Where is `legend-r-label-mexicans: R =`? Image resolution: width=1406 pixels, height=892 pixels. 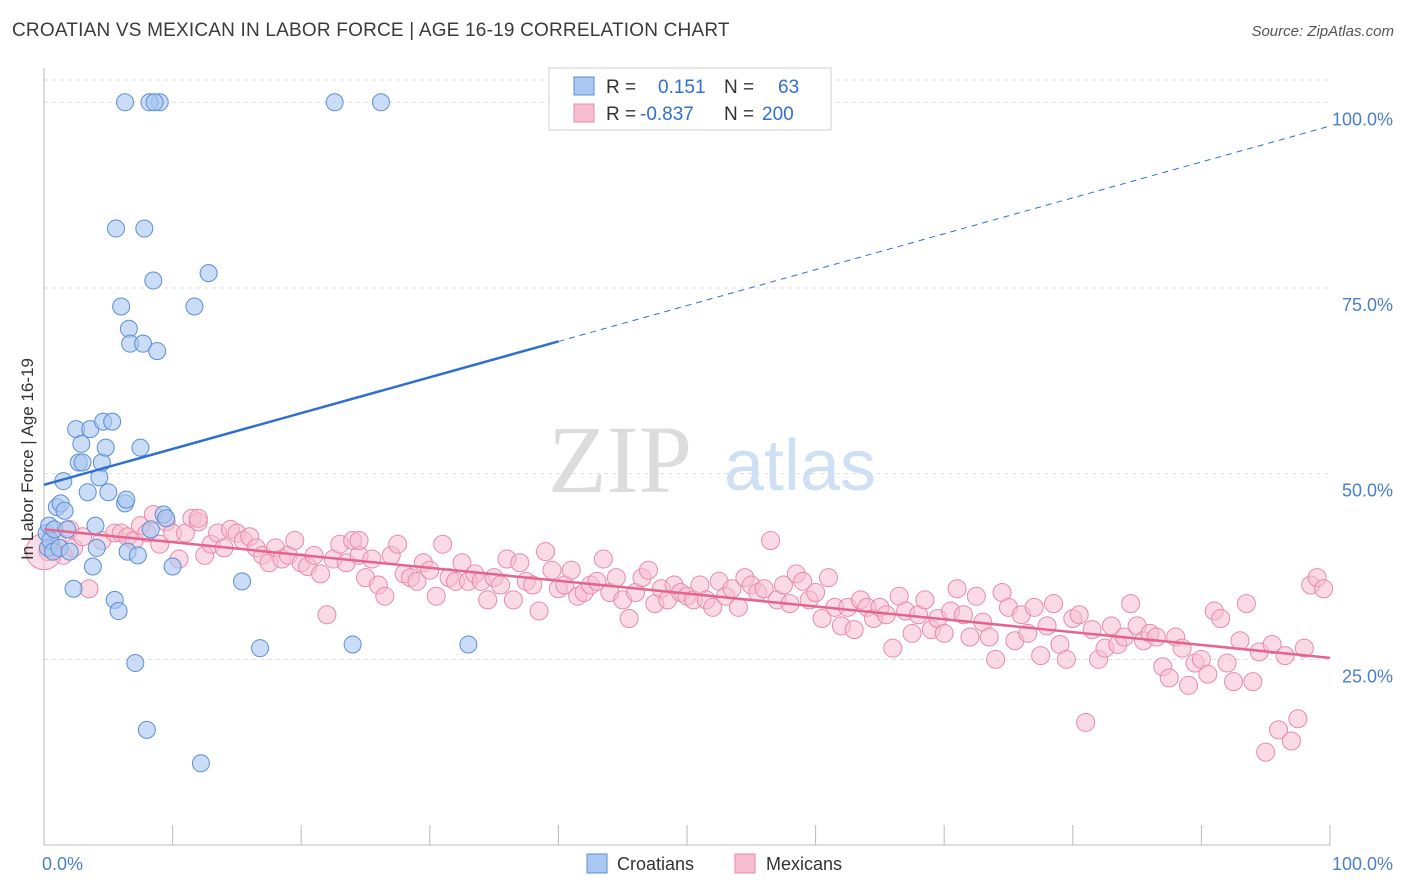 legend-r-label-mexicans: R = is located at coordinates (621, 114).